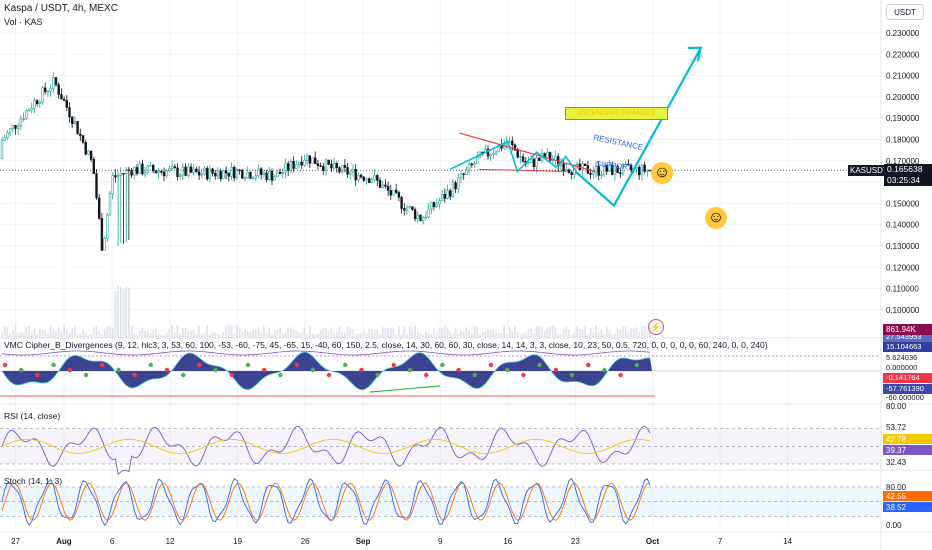 The height and width of the screenshot is (550, 932). Describe the element at coordinates (656, 327) in the screenshot. I see `lightning-icon: ⚡` at that location.